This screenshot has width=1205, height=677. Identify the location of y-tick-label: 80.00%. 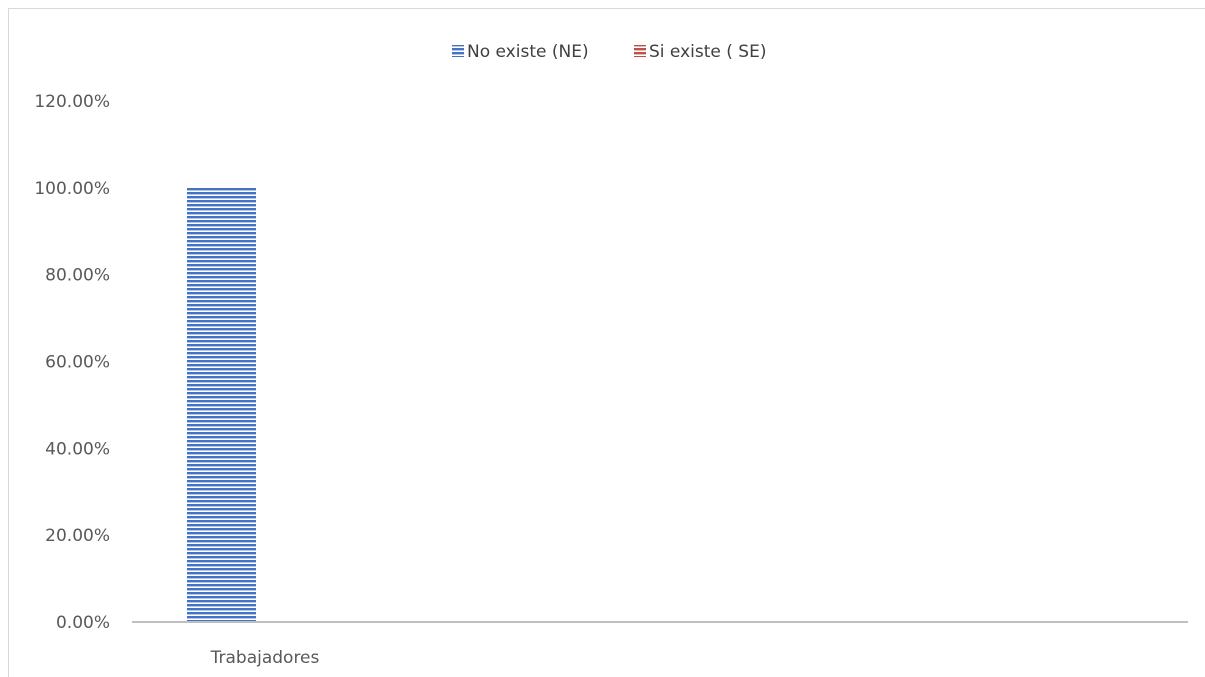
(77, 276).